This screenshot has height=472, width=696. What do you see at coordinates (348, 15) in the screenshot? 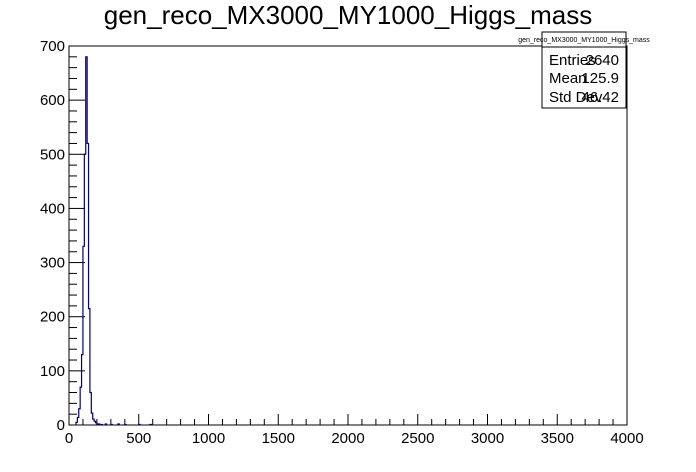
I see `chart-title: gen_reco_MX3000_MY1000_Higgs_mass` at bounding box center [348, 15].